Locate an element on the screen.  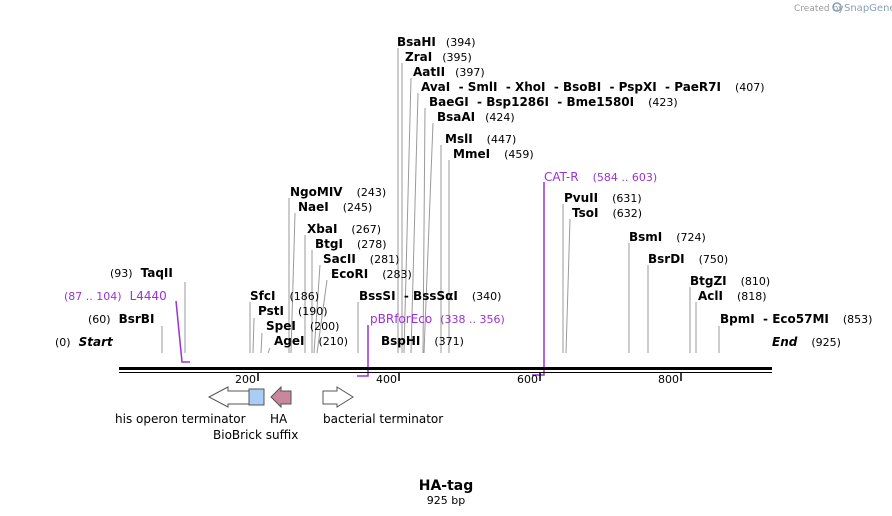
svg-text:BsrDI(750): BsrDI (750) is located at coordinates (688, 259).